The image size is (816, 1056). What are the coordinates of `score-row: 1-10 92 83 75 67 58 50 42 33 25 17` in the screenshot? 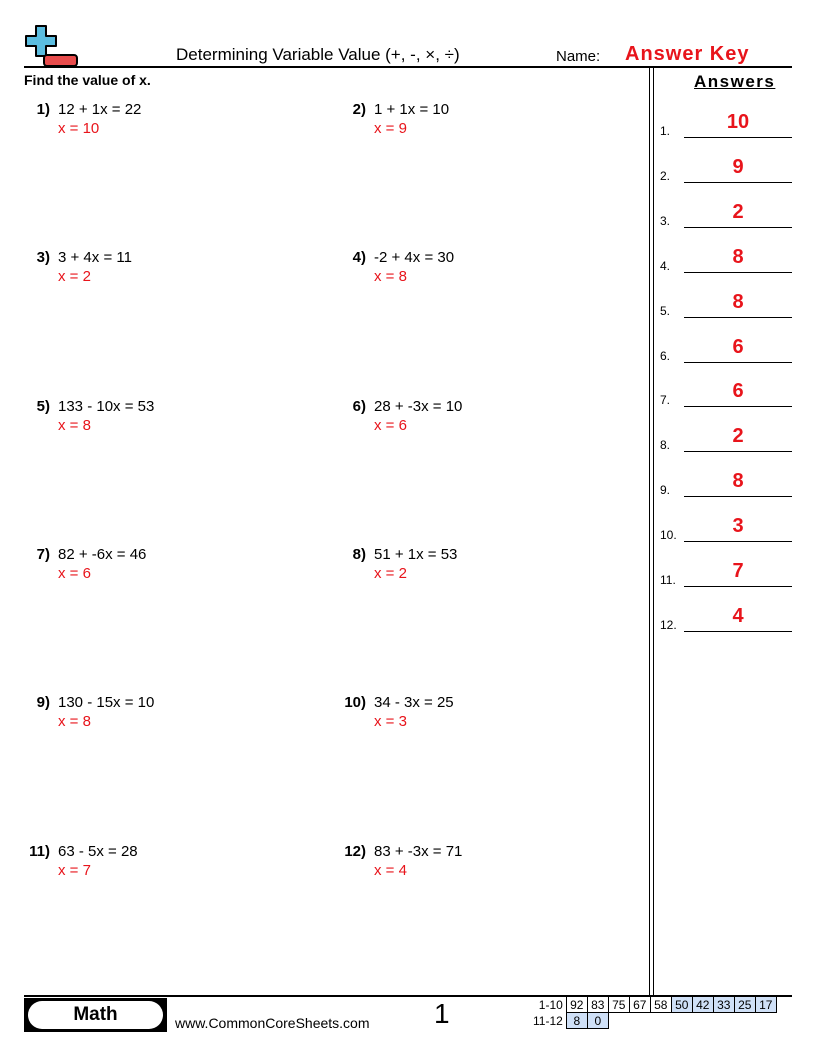 It's located at (653, 1004).